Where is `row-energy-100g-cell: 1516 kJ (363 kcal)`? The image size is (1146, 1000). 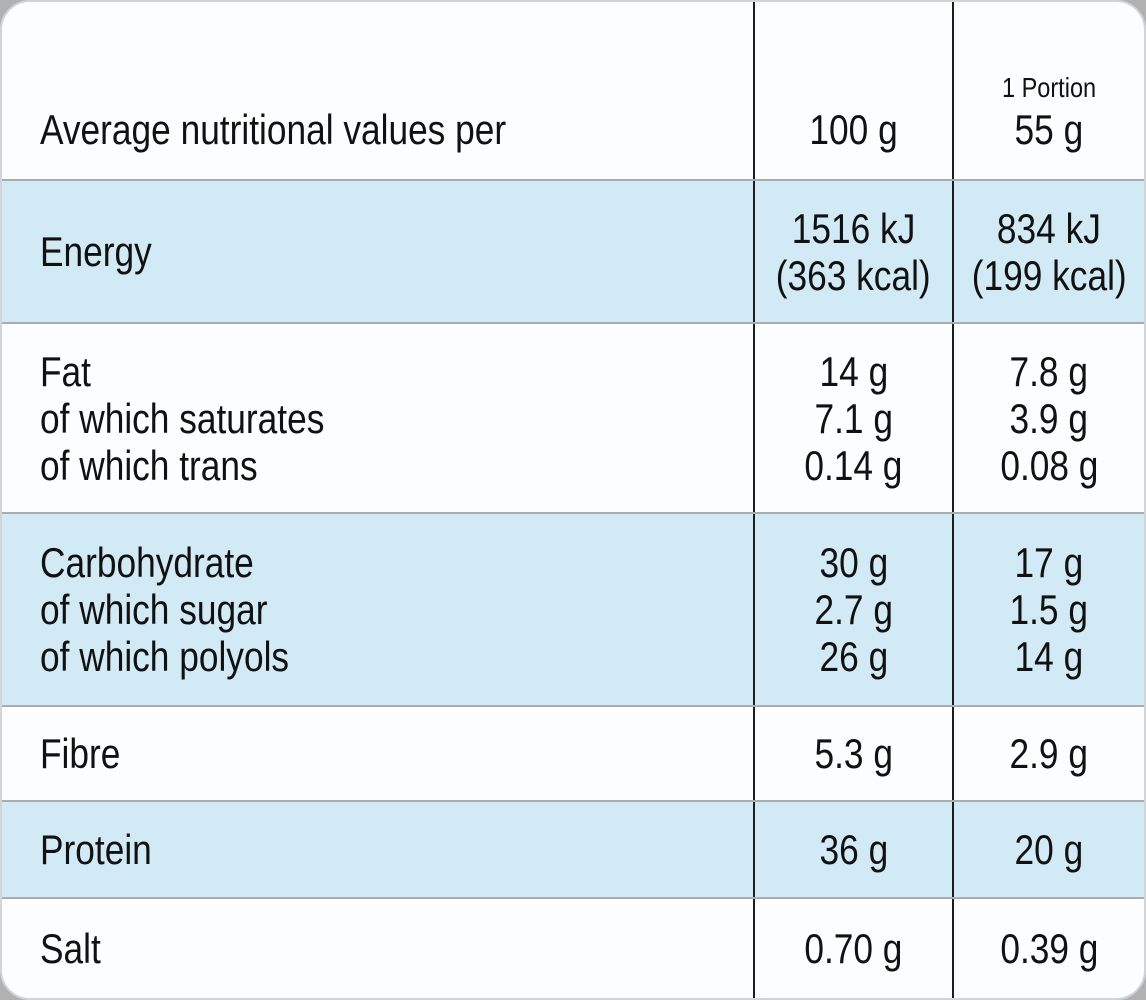 row-energy-100g-cell: 1516 kJ (363 kcal) is located at coordinates (852, 251).